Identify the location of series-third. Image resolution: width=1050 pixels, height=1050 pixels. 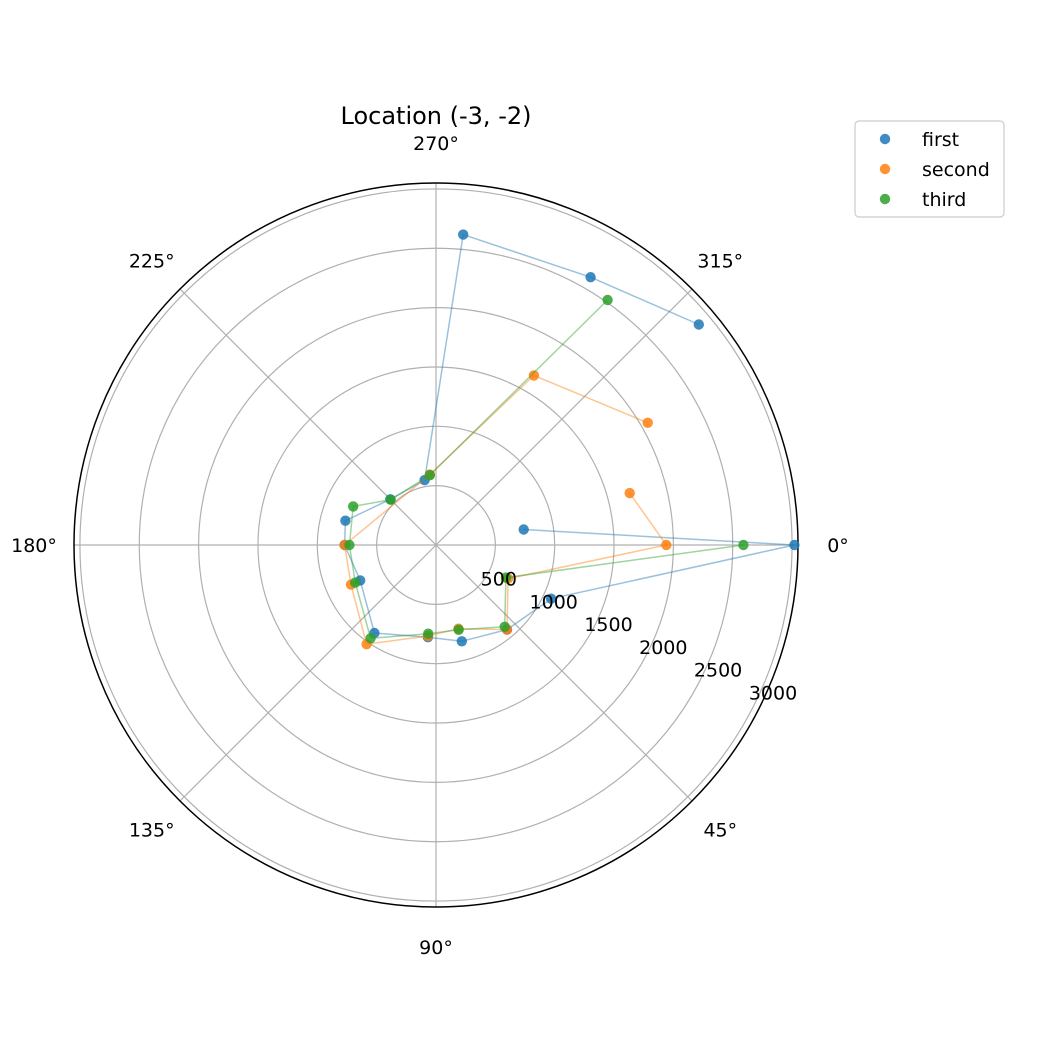
(546, 469).